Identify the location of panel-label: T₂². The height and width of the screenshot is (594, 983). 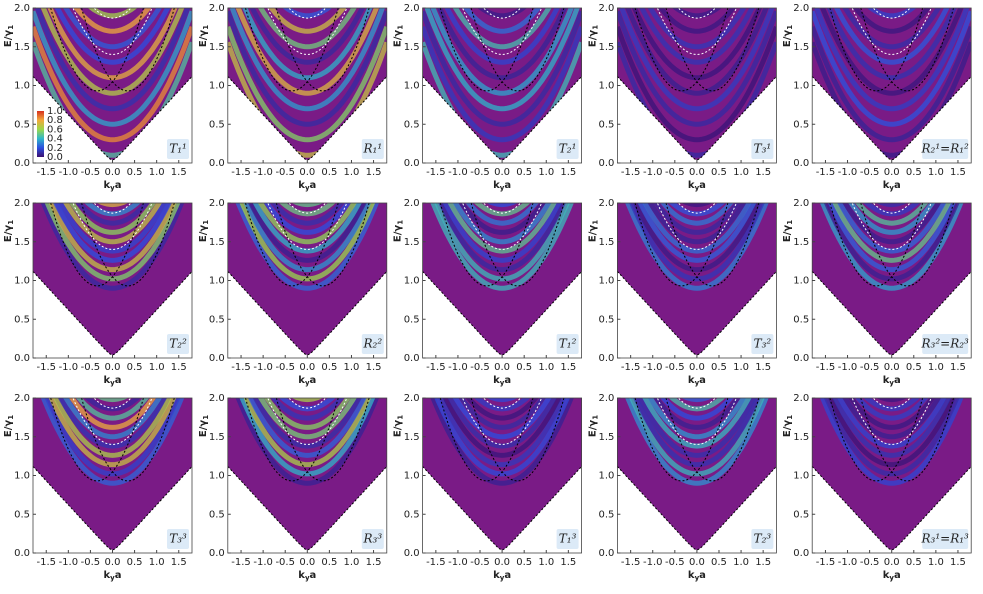
(178, 344).